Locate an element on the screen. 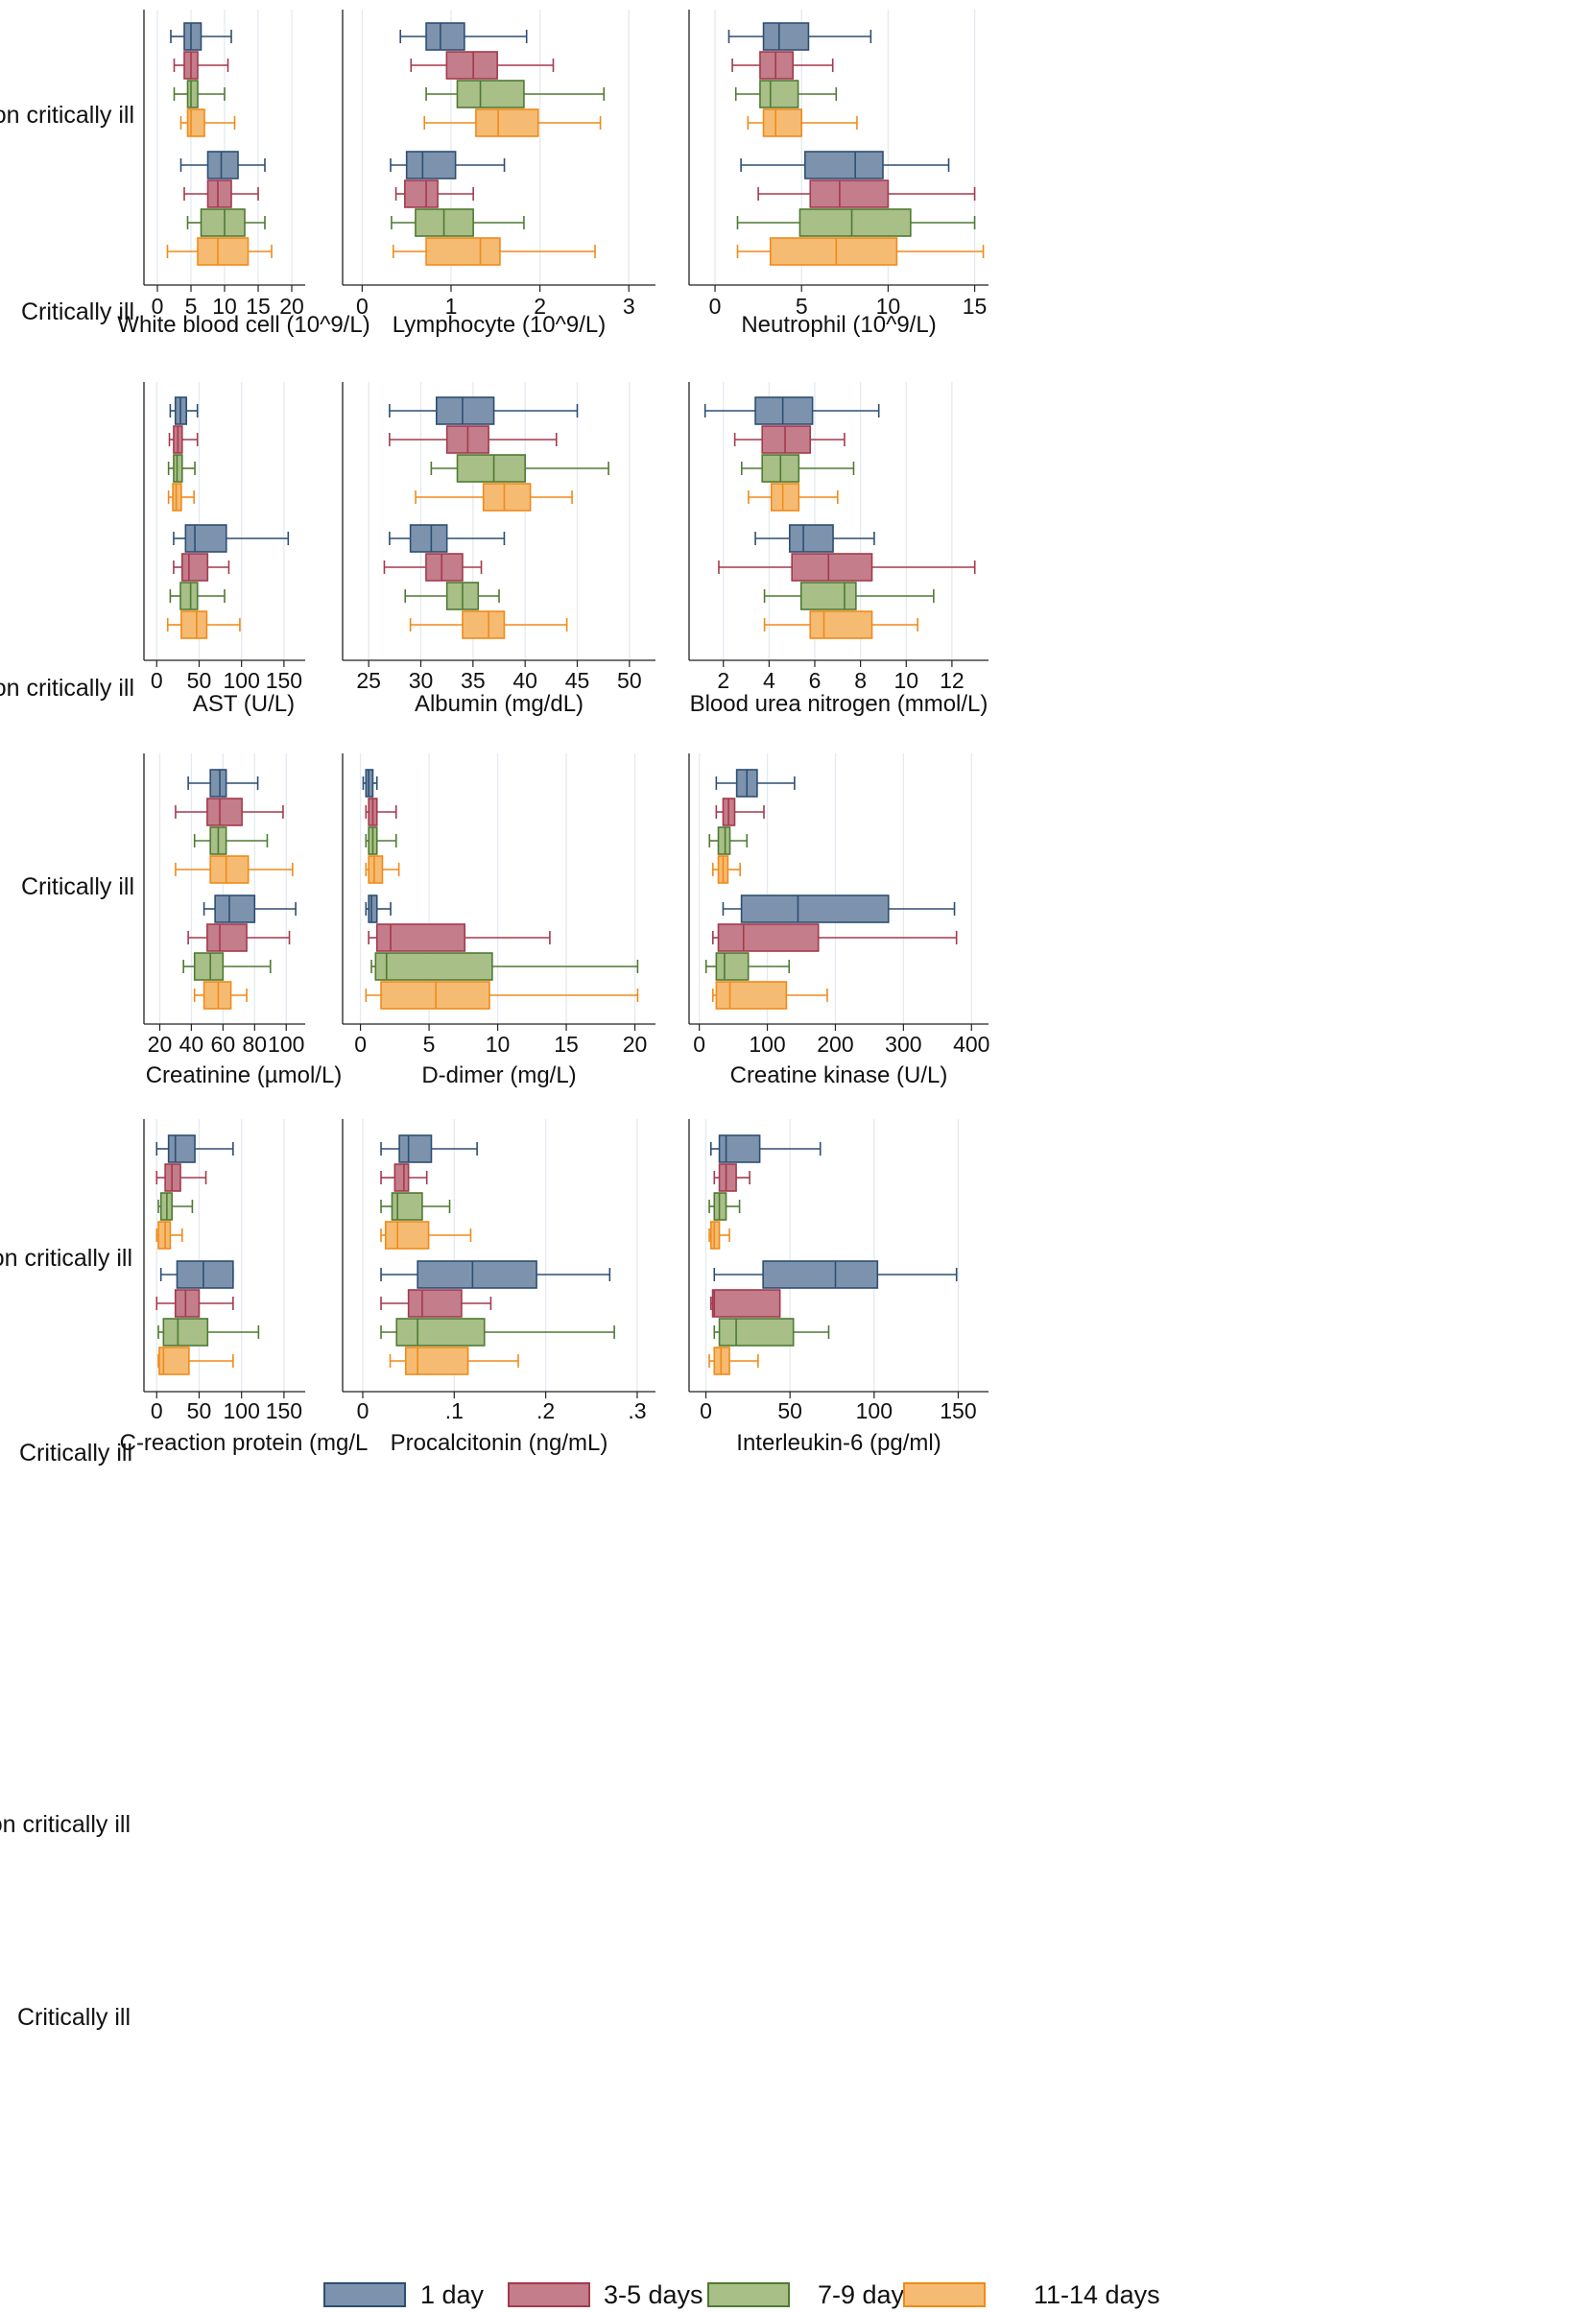 This screenshot has width=1596, height=2313. x-axis-title: D-dimer (mg/L) is located at coordinates (498, 1075).